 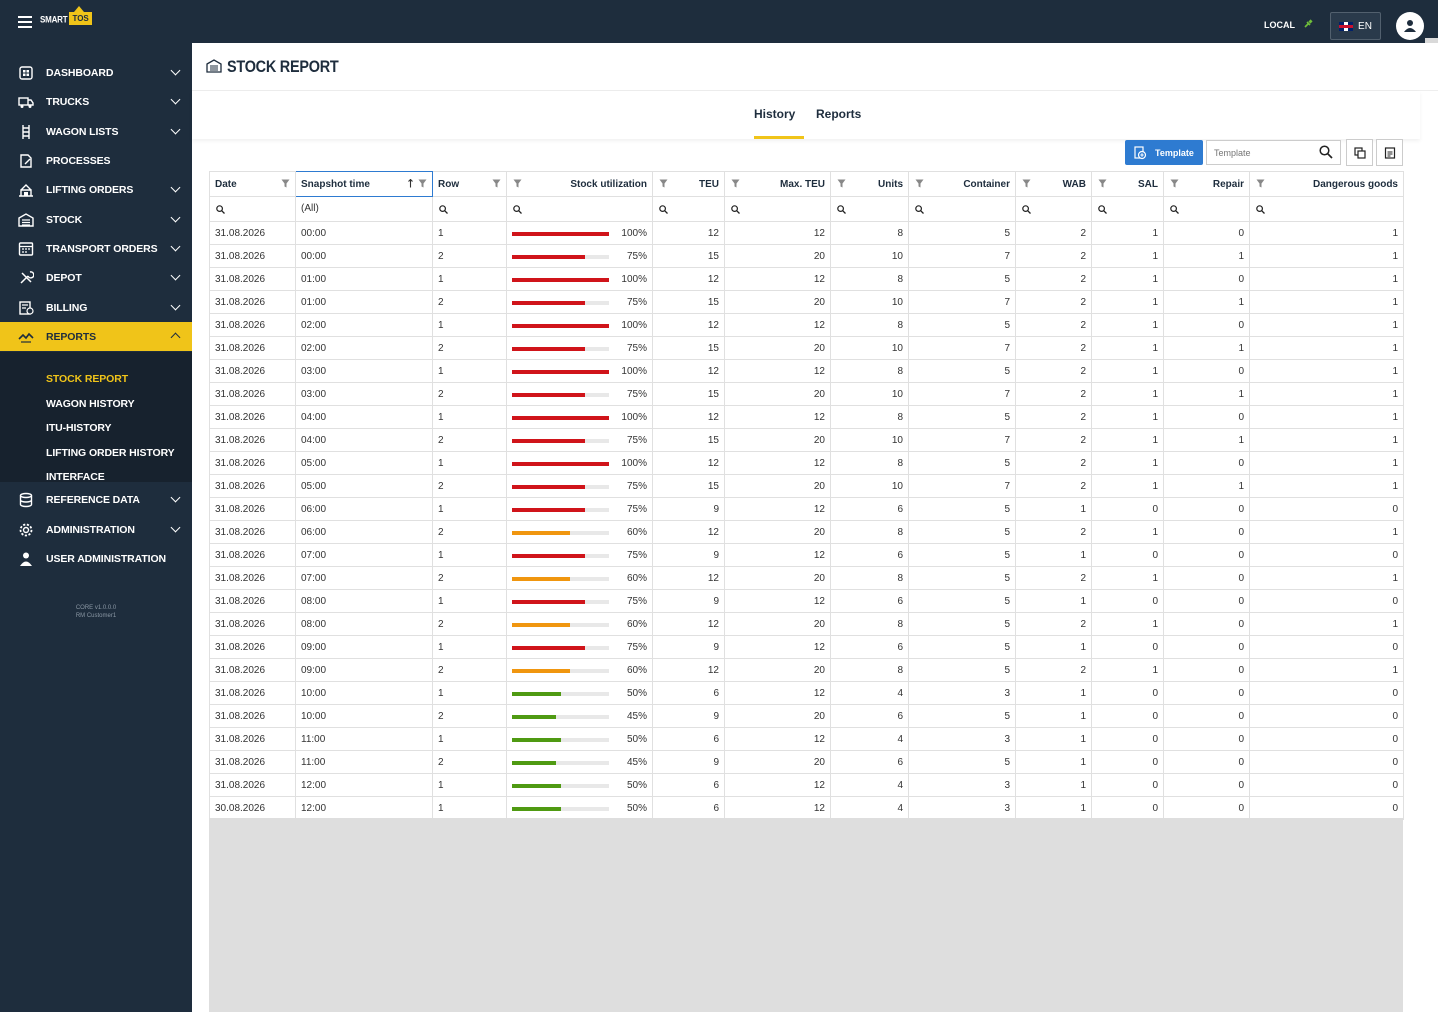 What do you see at coordinates (806, 279) in the screenshot?
I see `table-row: 31.08.2026 01:00 1 100% 12 12 8 5 2 1 0 1` at bounding box center [806, 279].